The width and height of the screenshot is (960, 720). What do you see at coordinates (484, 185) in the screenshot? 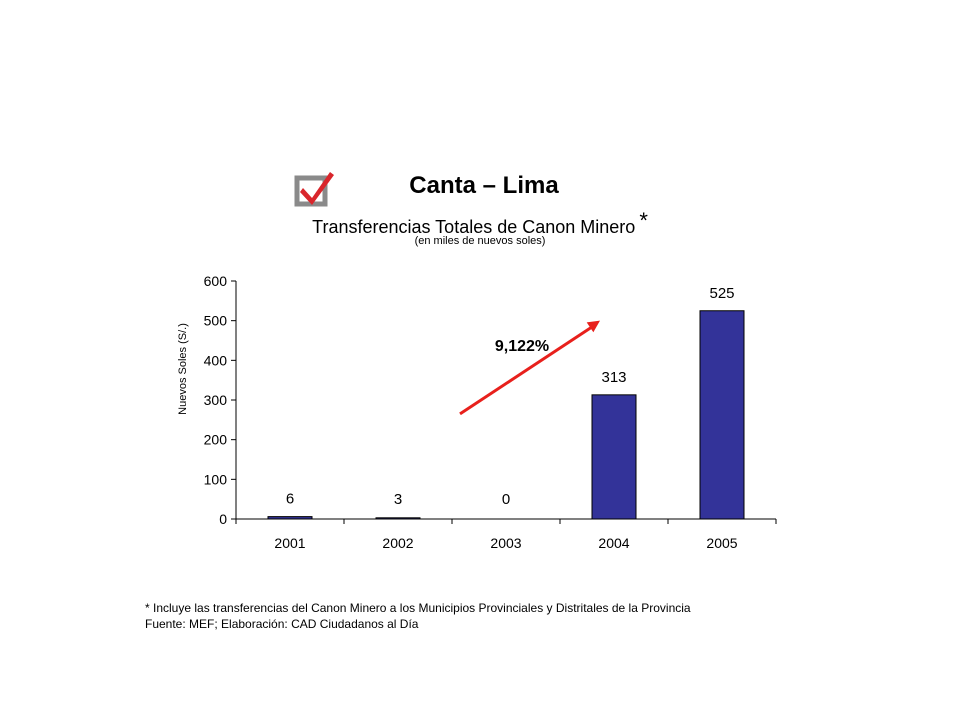
I see `chart-title: Canta – Lima` at bounding box center [484, 185].